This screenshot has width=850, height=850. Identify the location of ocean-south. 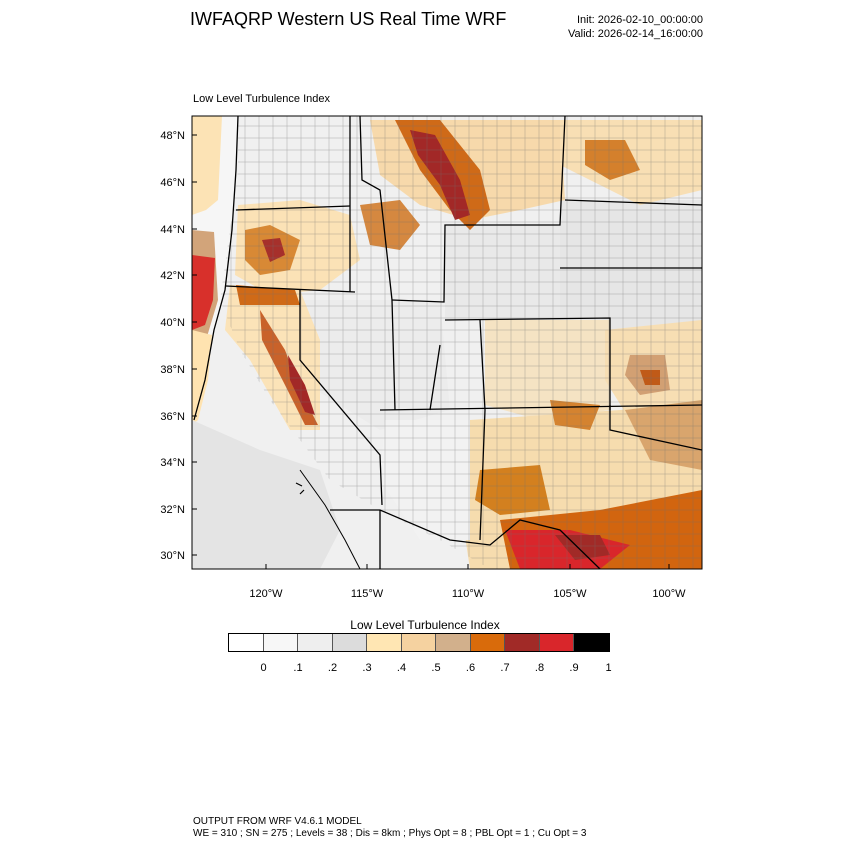
(266, 494).